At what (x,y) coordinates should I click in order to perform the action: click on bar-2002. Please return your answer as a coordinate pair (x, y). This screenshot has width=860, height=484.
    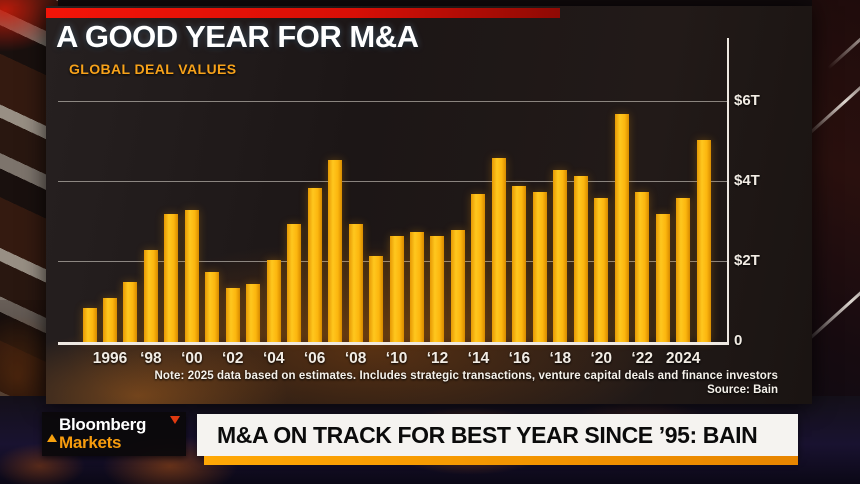
    Looking at the image, I should click on (232, 315).